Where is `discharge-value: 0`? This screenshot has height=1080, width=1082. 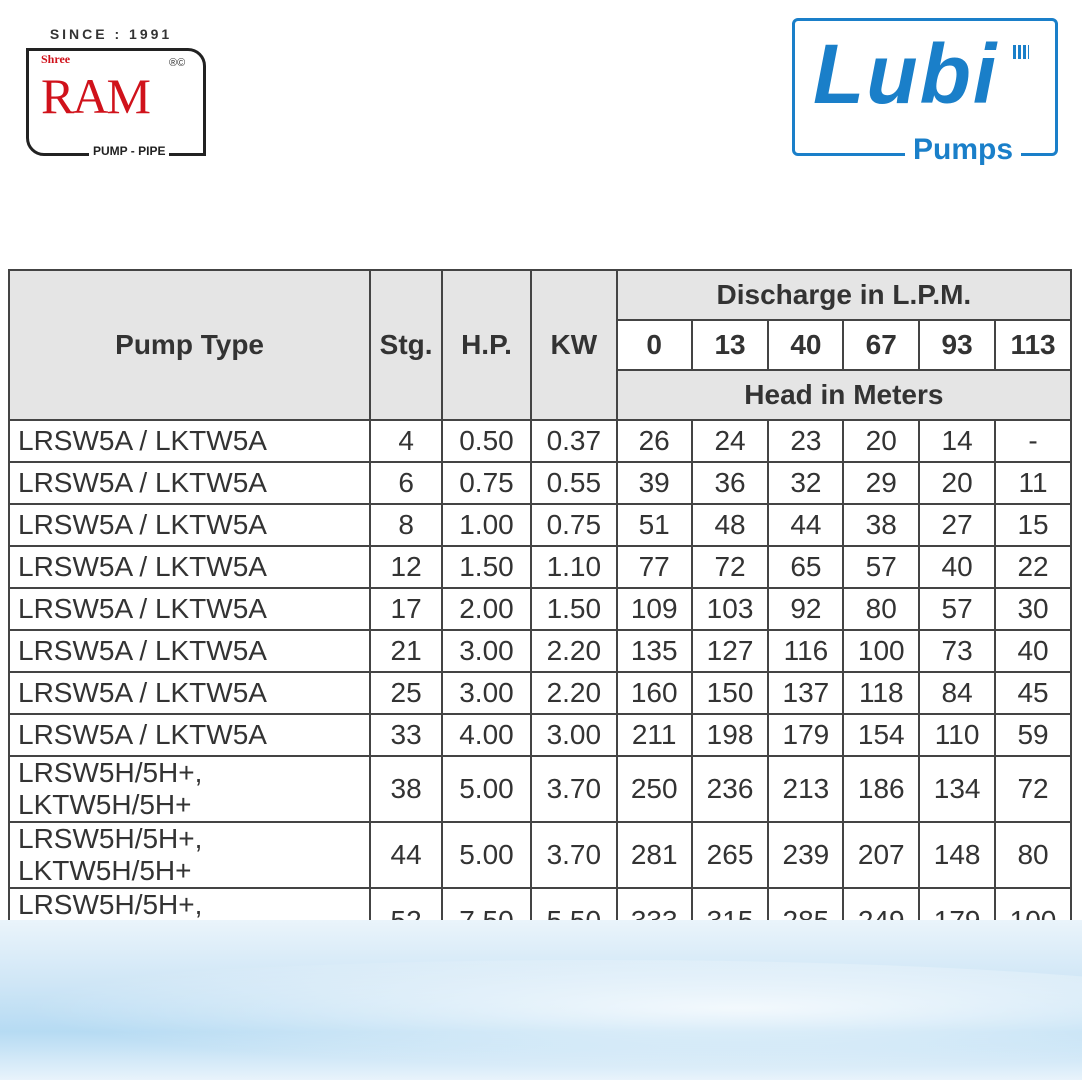
discharge-value: 0 is located at coordinates (654, 345).